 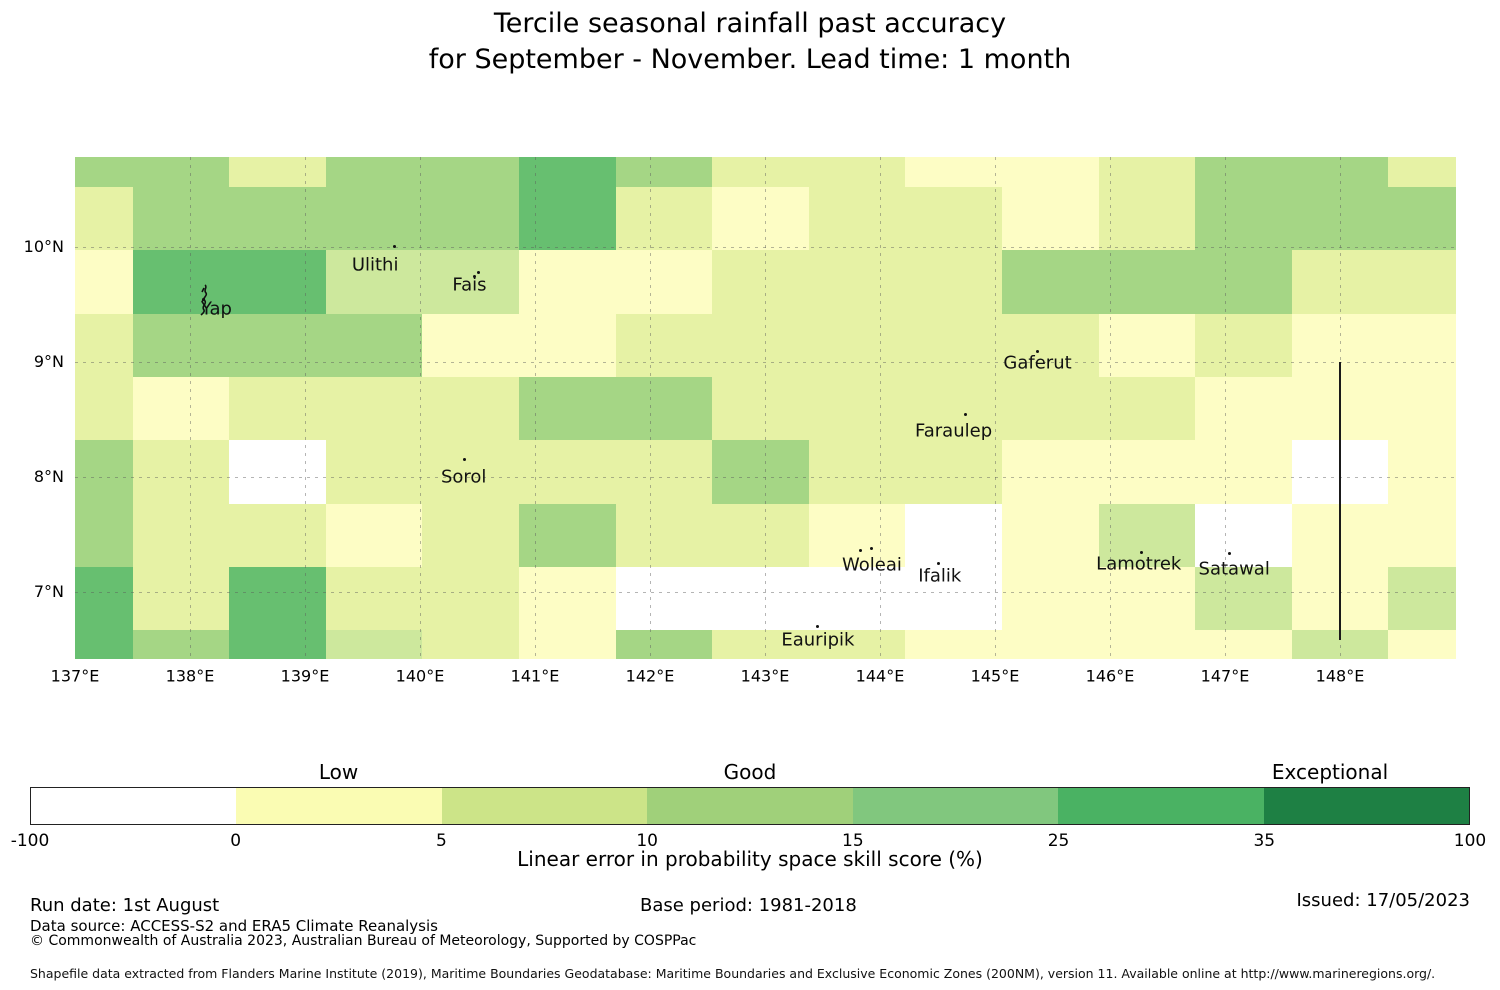 I want to click on x-tick-label: 137°E, so click(x=75, y=676).